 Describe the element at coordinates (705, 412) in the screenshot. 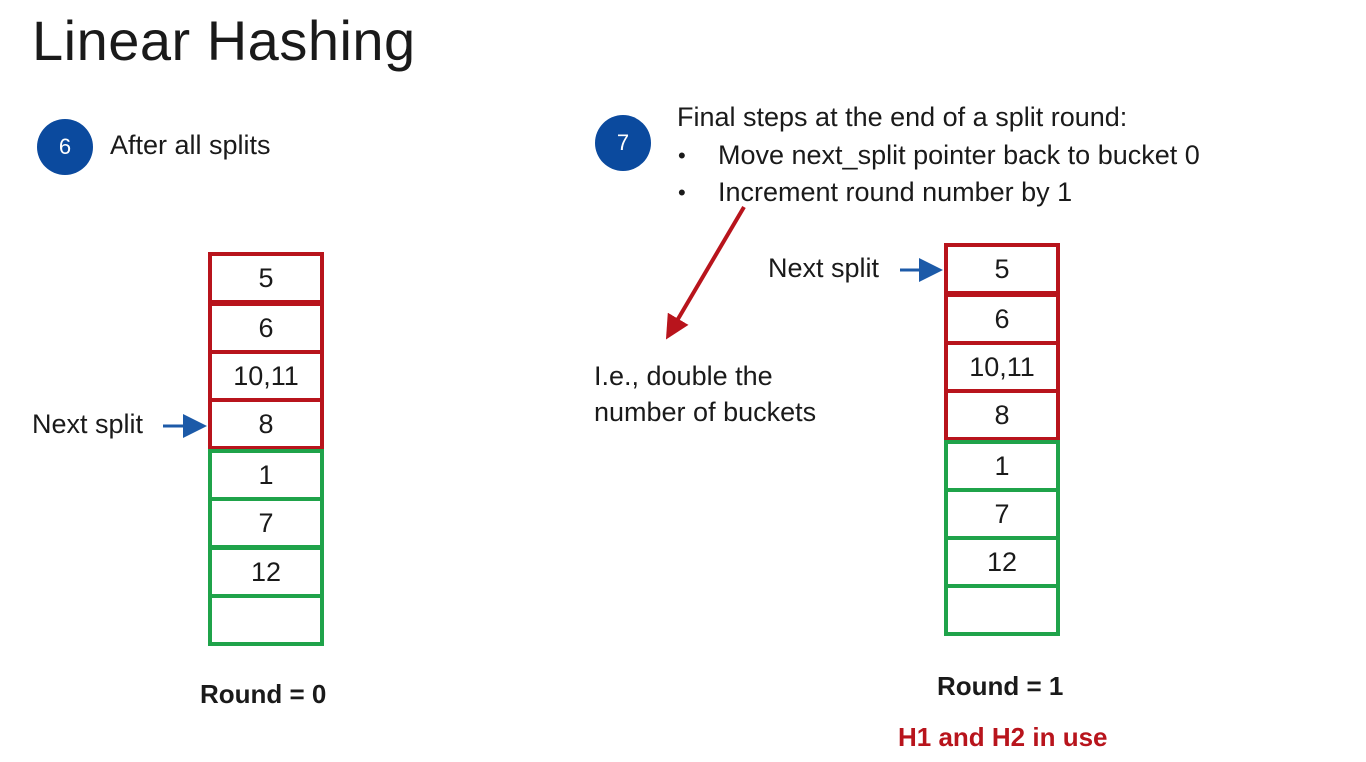

I see `note-line: number of buckets` at that location.